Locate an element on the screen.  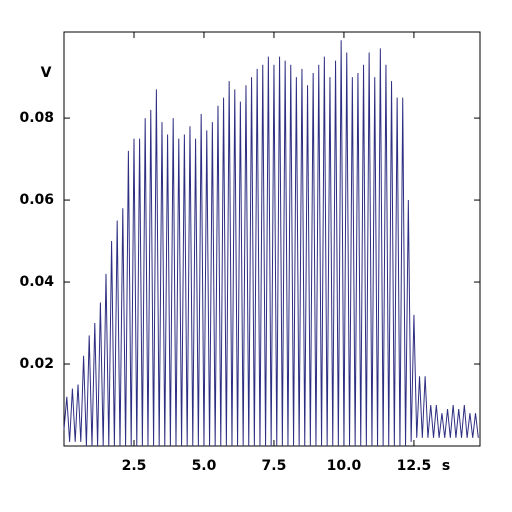
x-tick-label: 10.0 is located at coordinates (344, 466).